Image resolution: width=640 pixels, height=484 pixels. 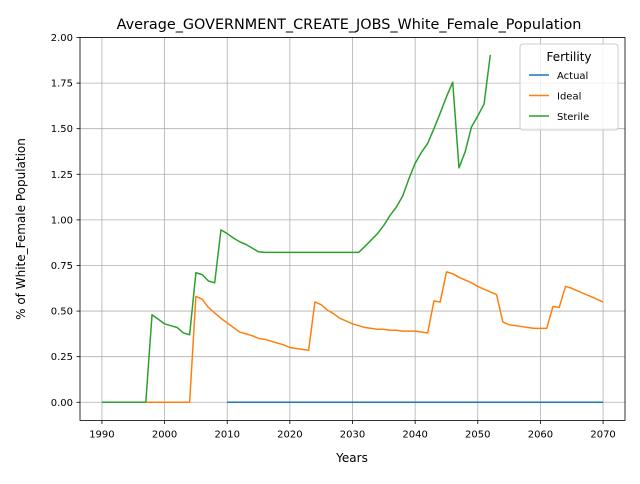 I want to click on x-tick-label: 2010, so click(x=226, y=435).